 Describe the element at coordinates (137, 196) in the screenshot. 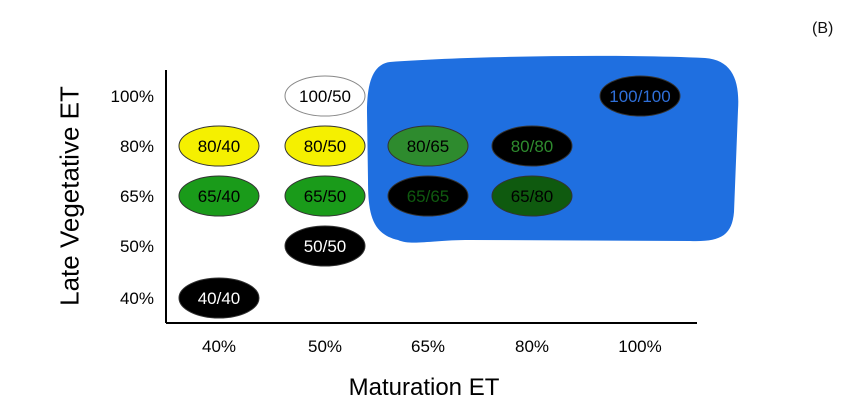

I see `y-tick-label: 65%` at that location.